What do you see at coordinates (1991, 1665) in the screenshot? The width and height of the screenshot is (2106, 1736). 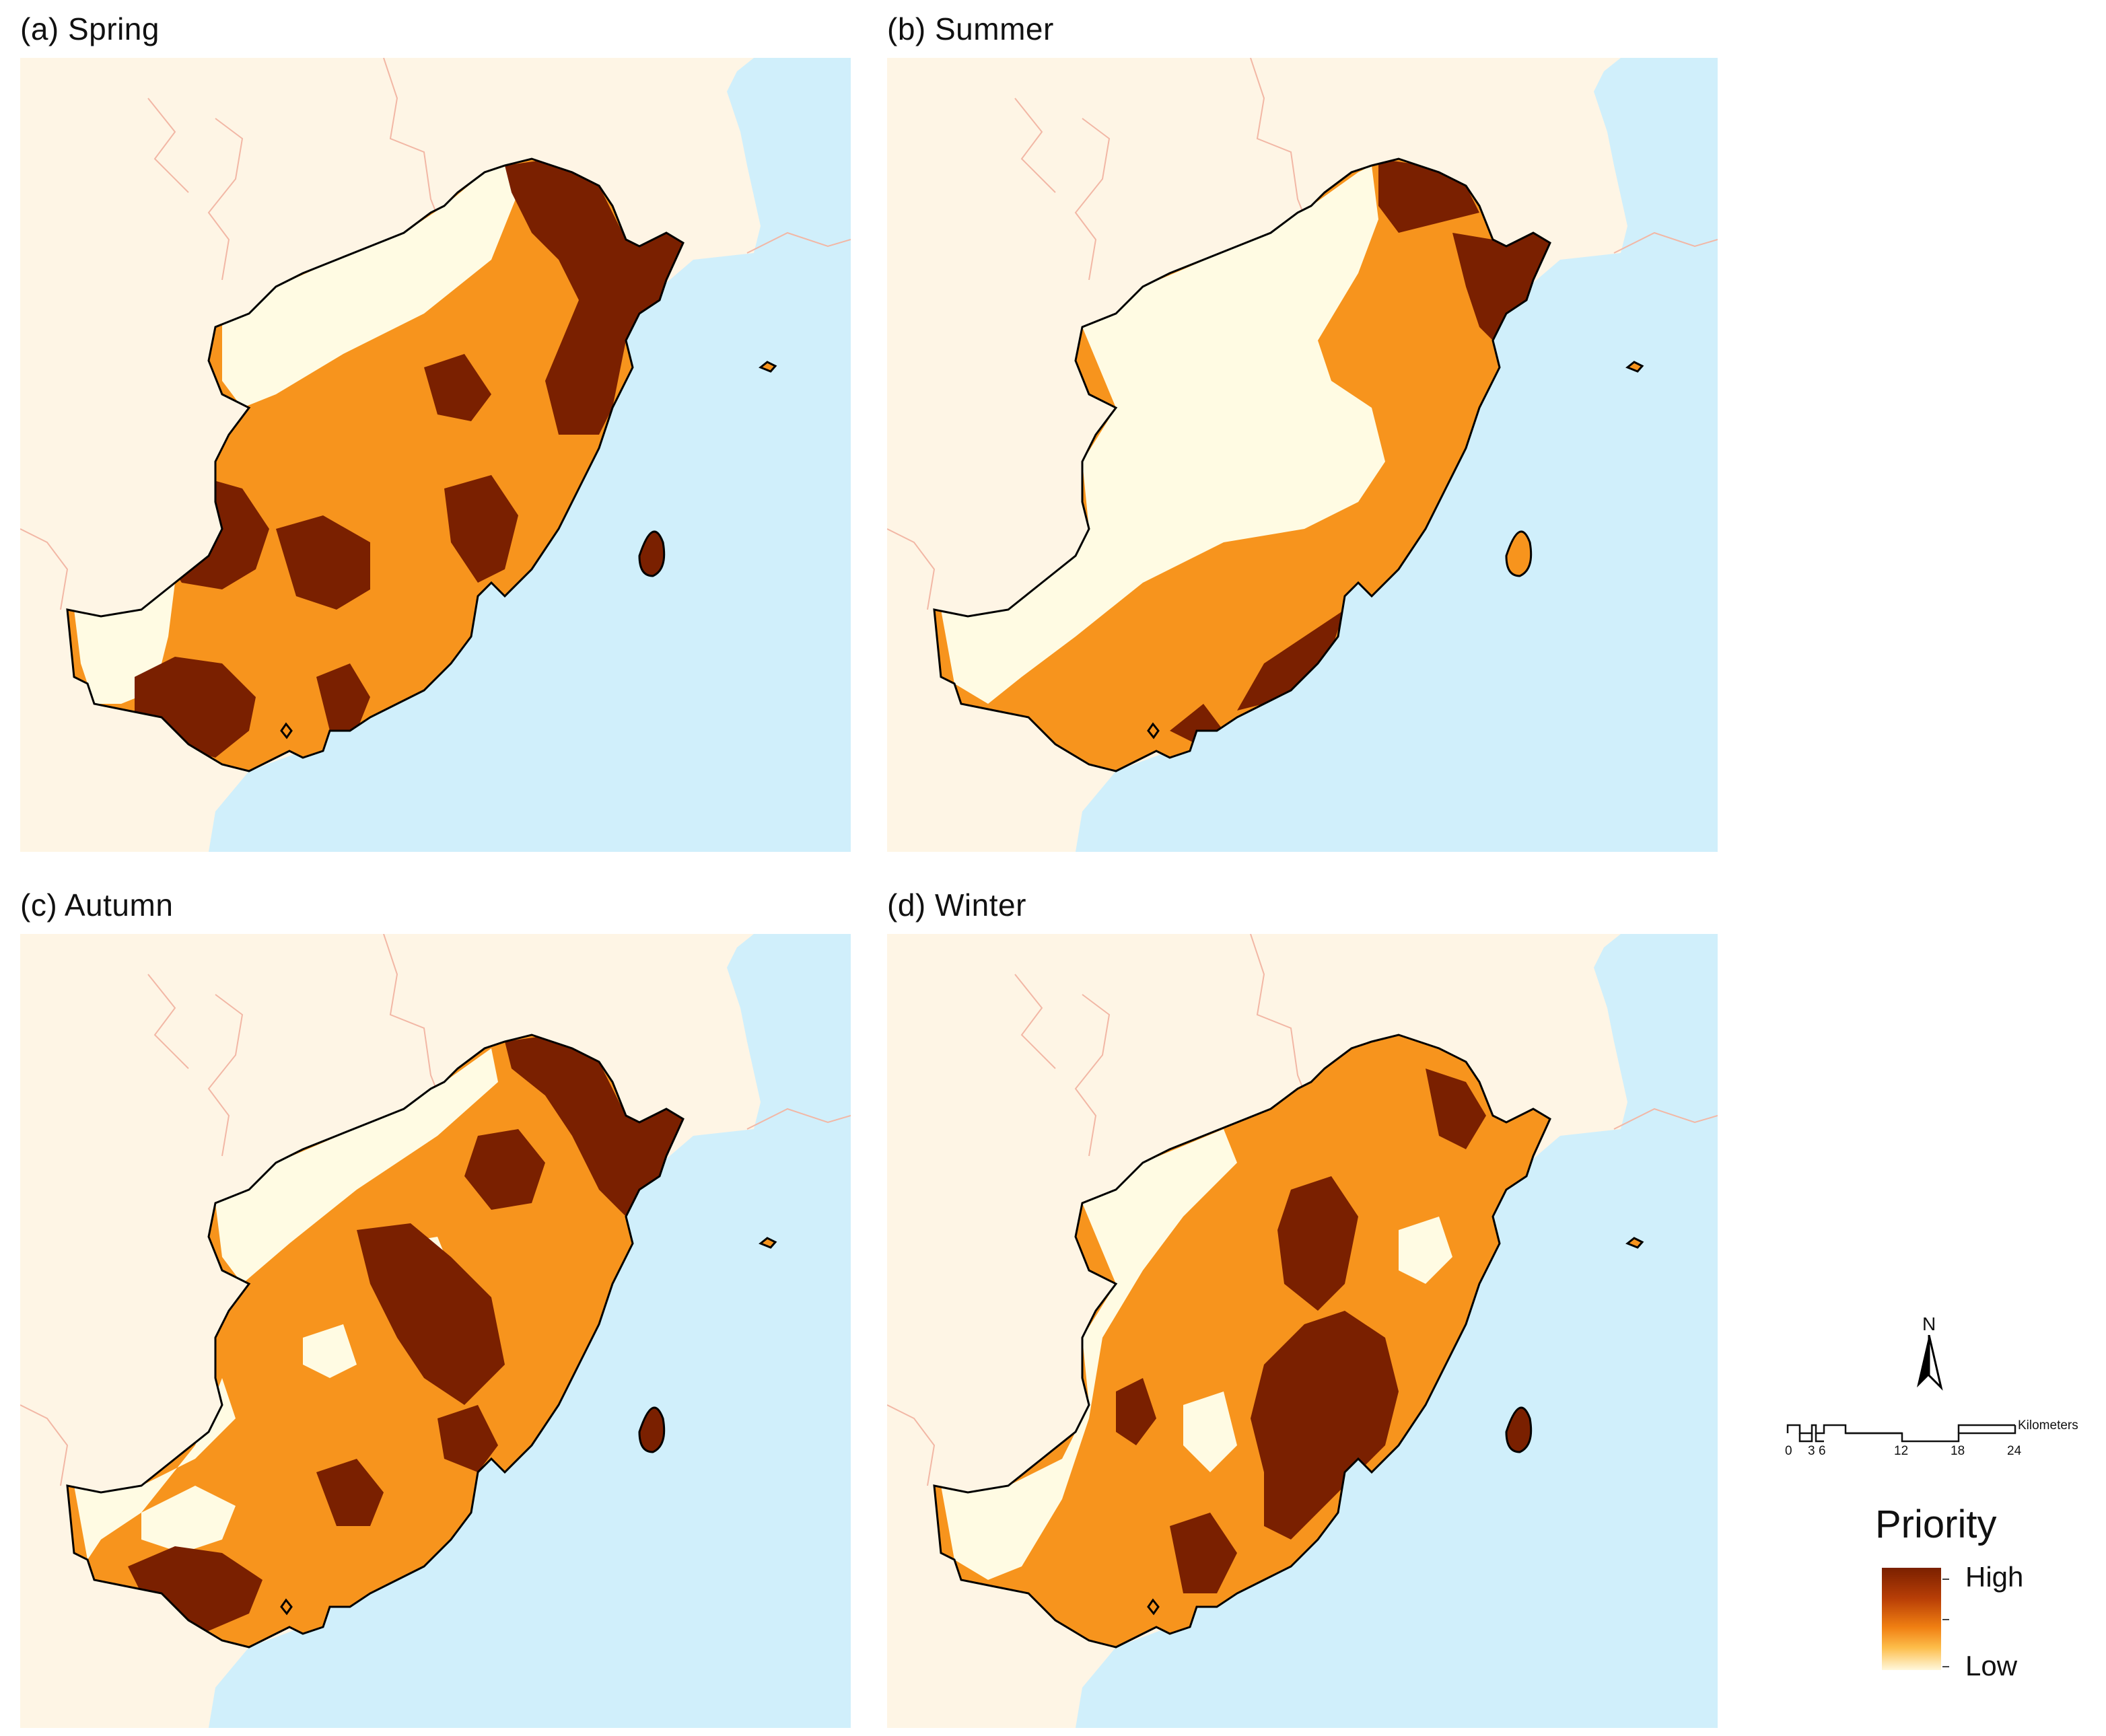 I see `legend-low-label: Low` at bounding box center [1991, 1665].